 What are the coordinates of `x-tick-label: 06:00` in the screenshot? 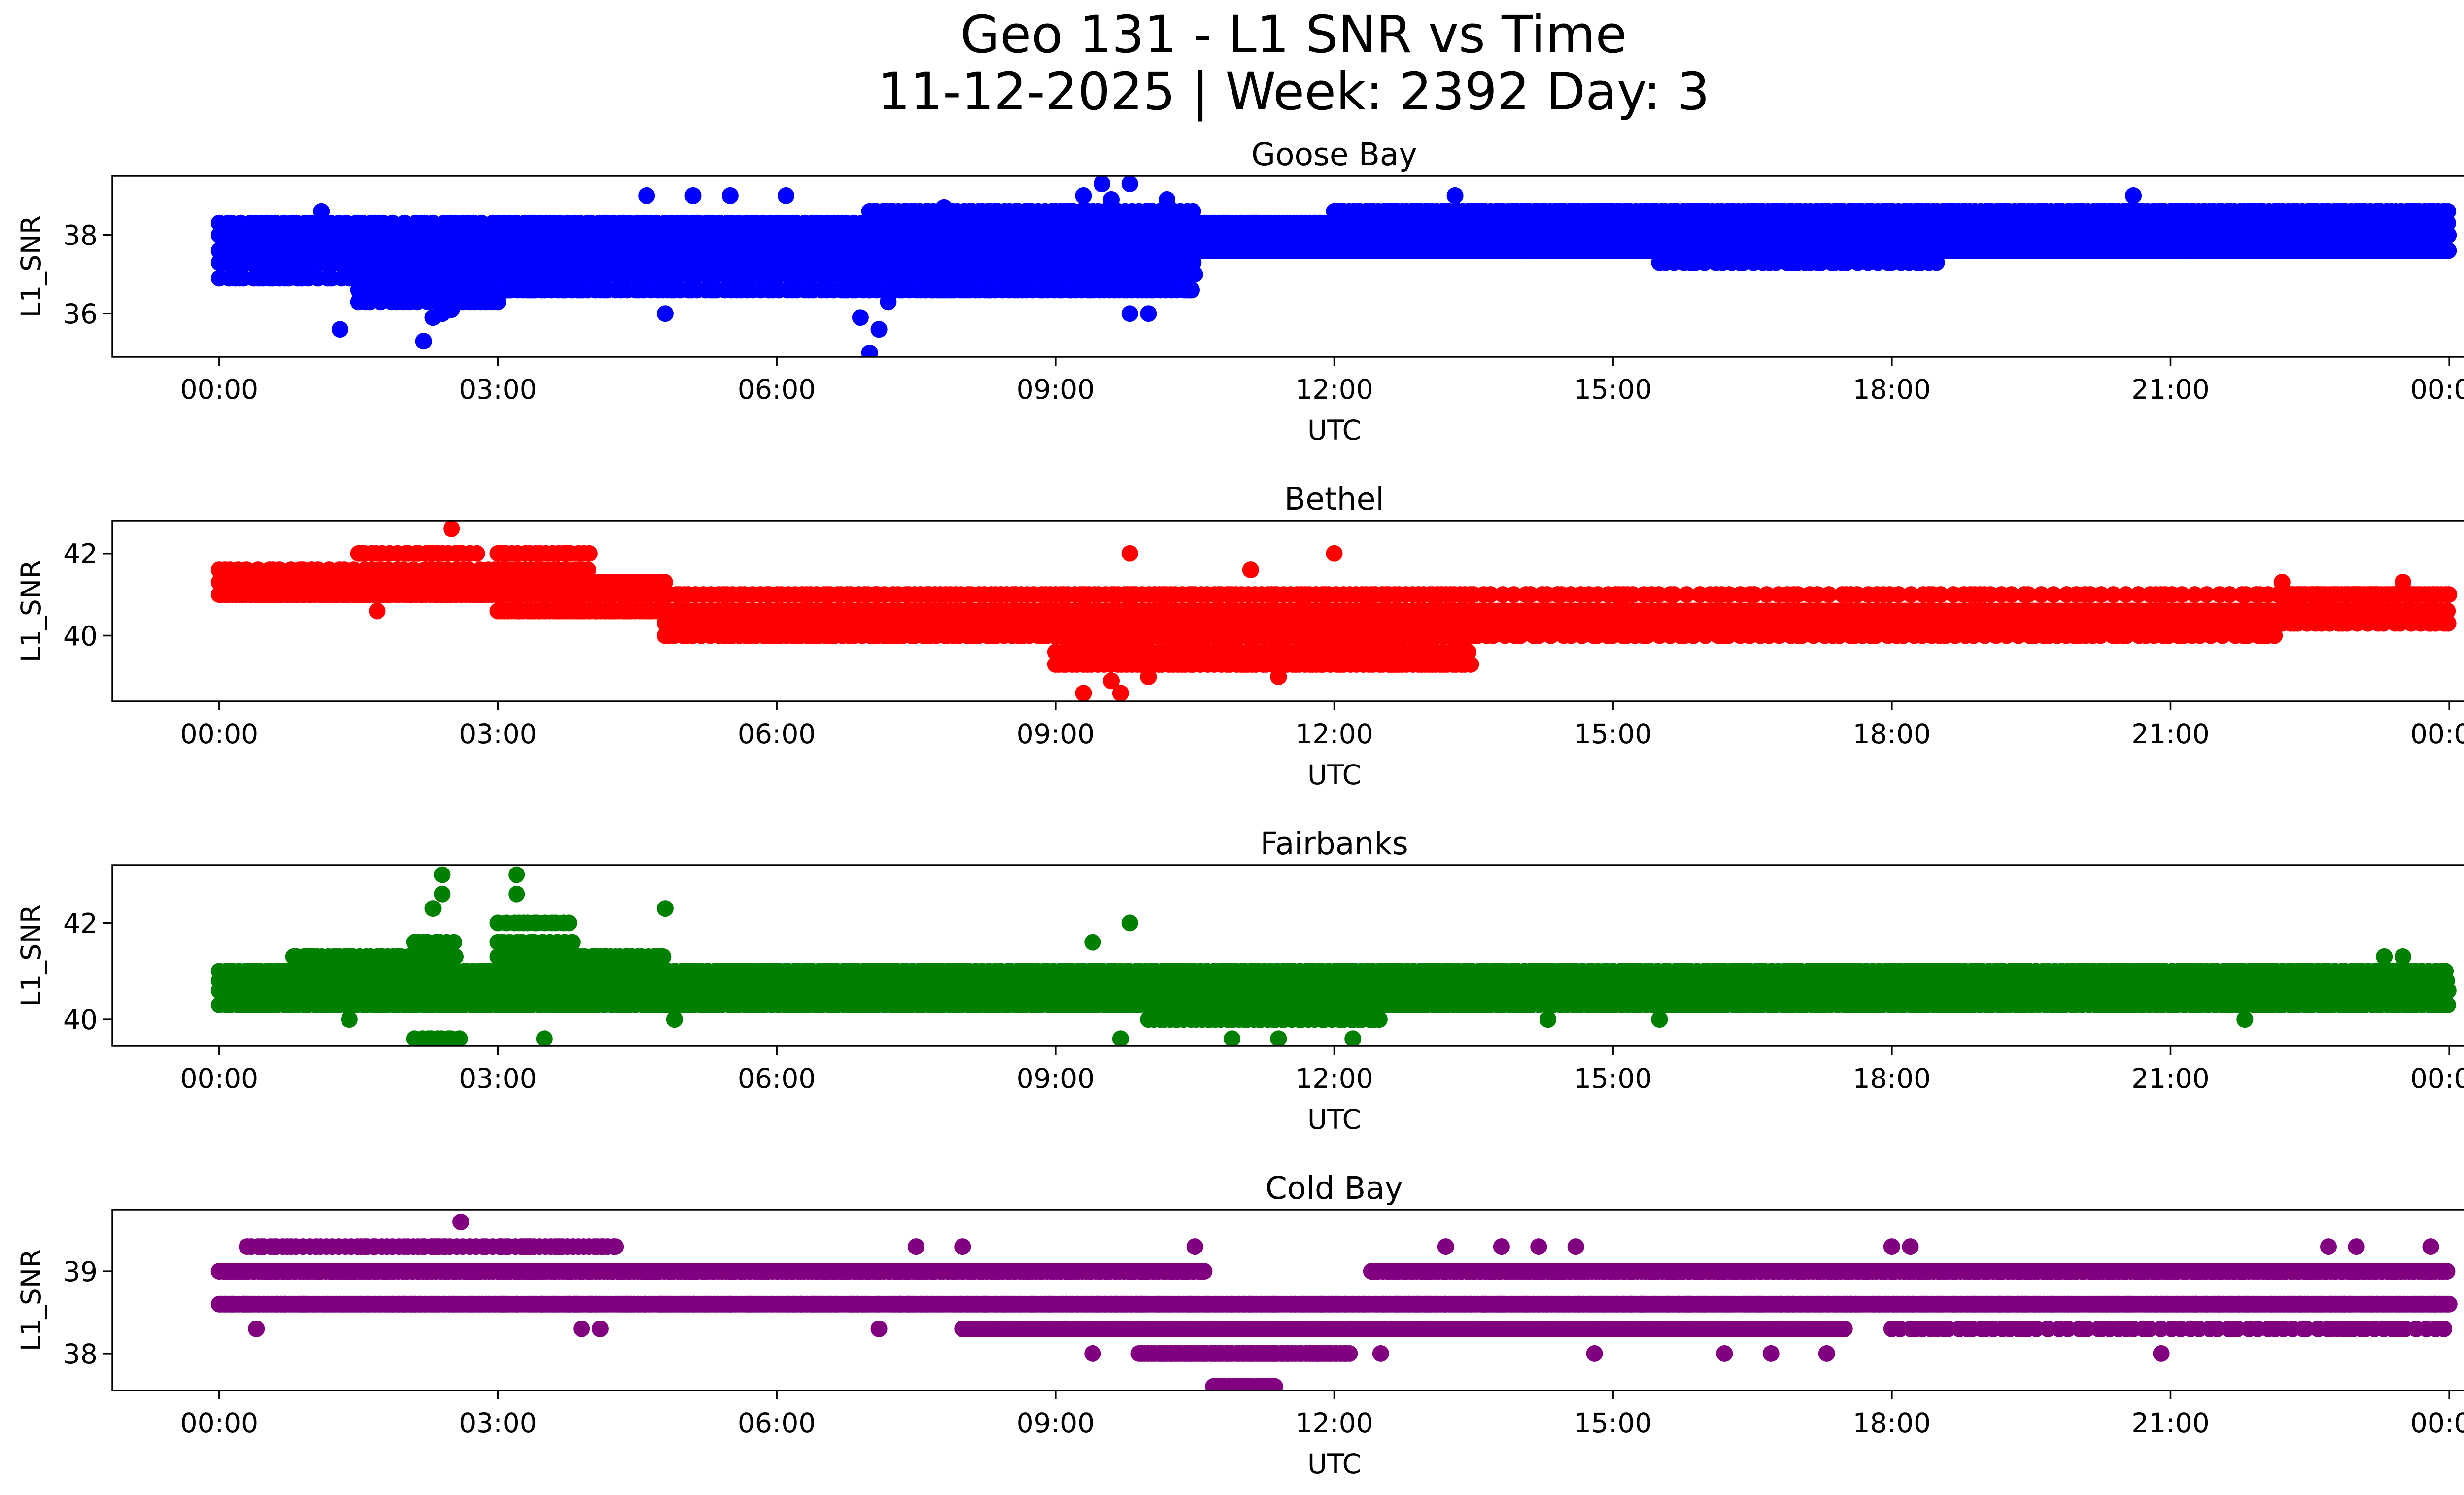 It's located at (777, 389).